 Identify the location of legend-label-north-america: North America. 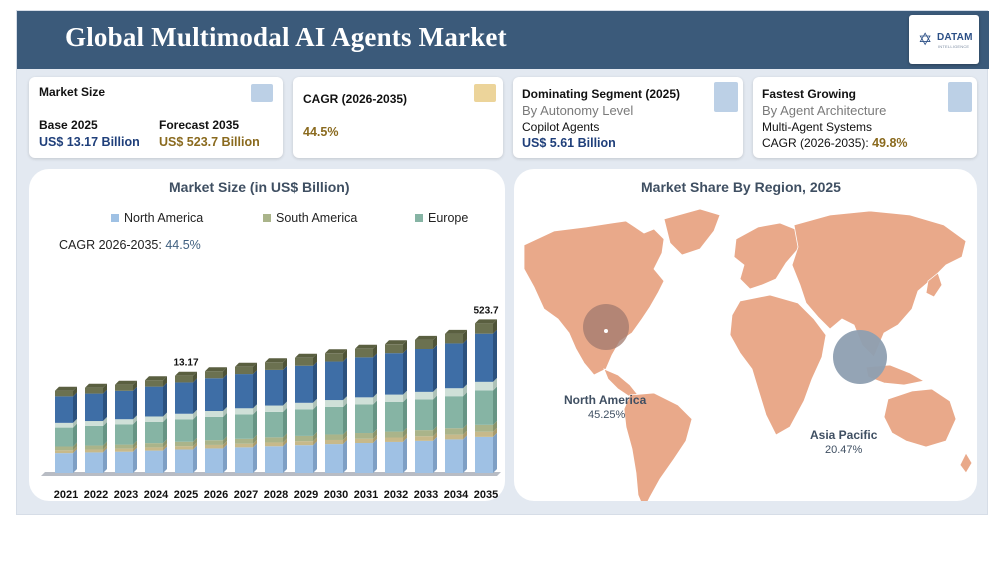
(164, 218).